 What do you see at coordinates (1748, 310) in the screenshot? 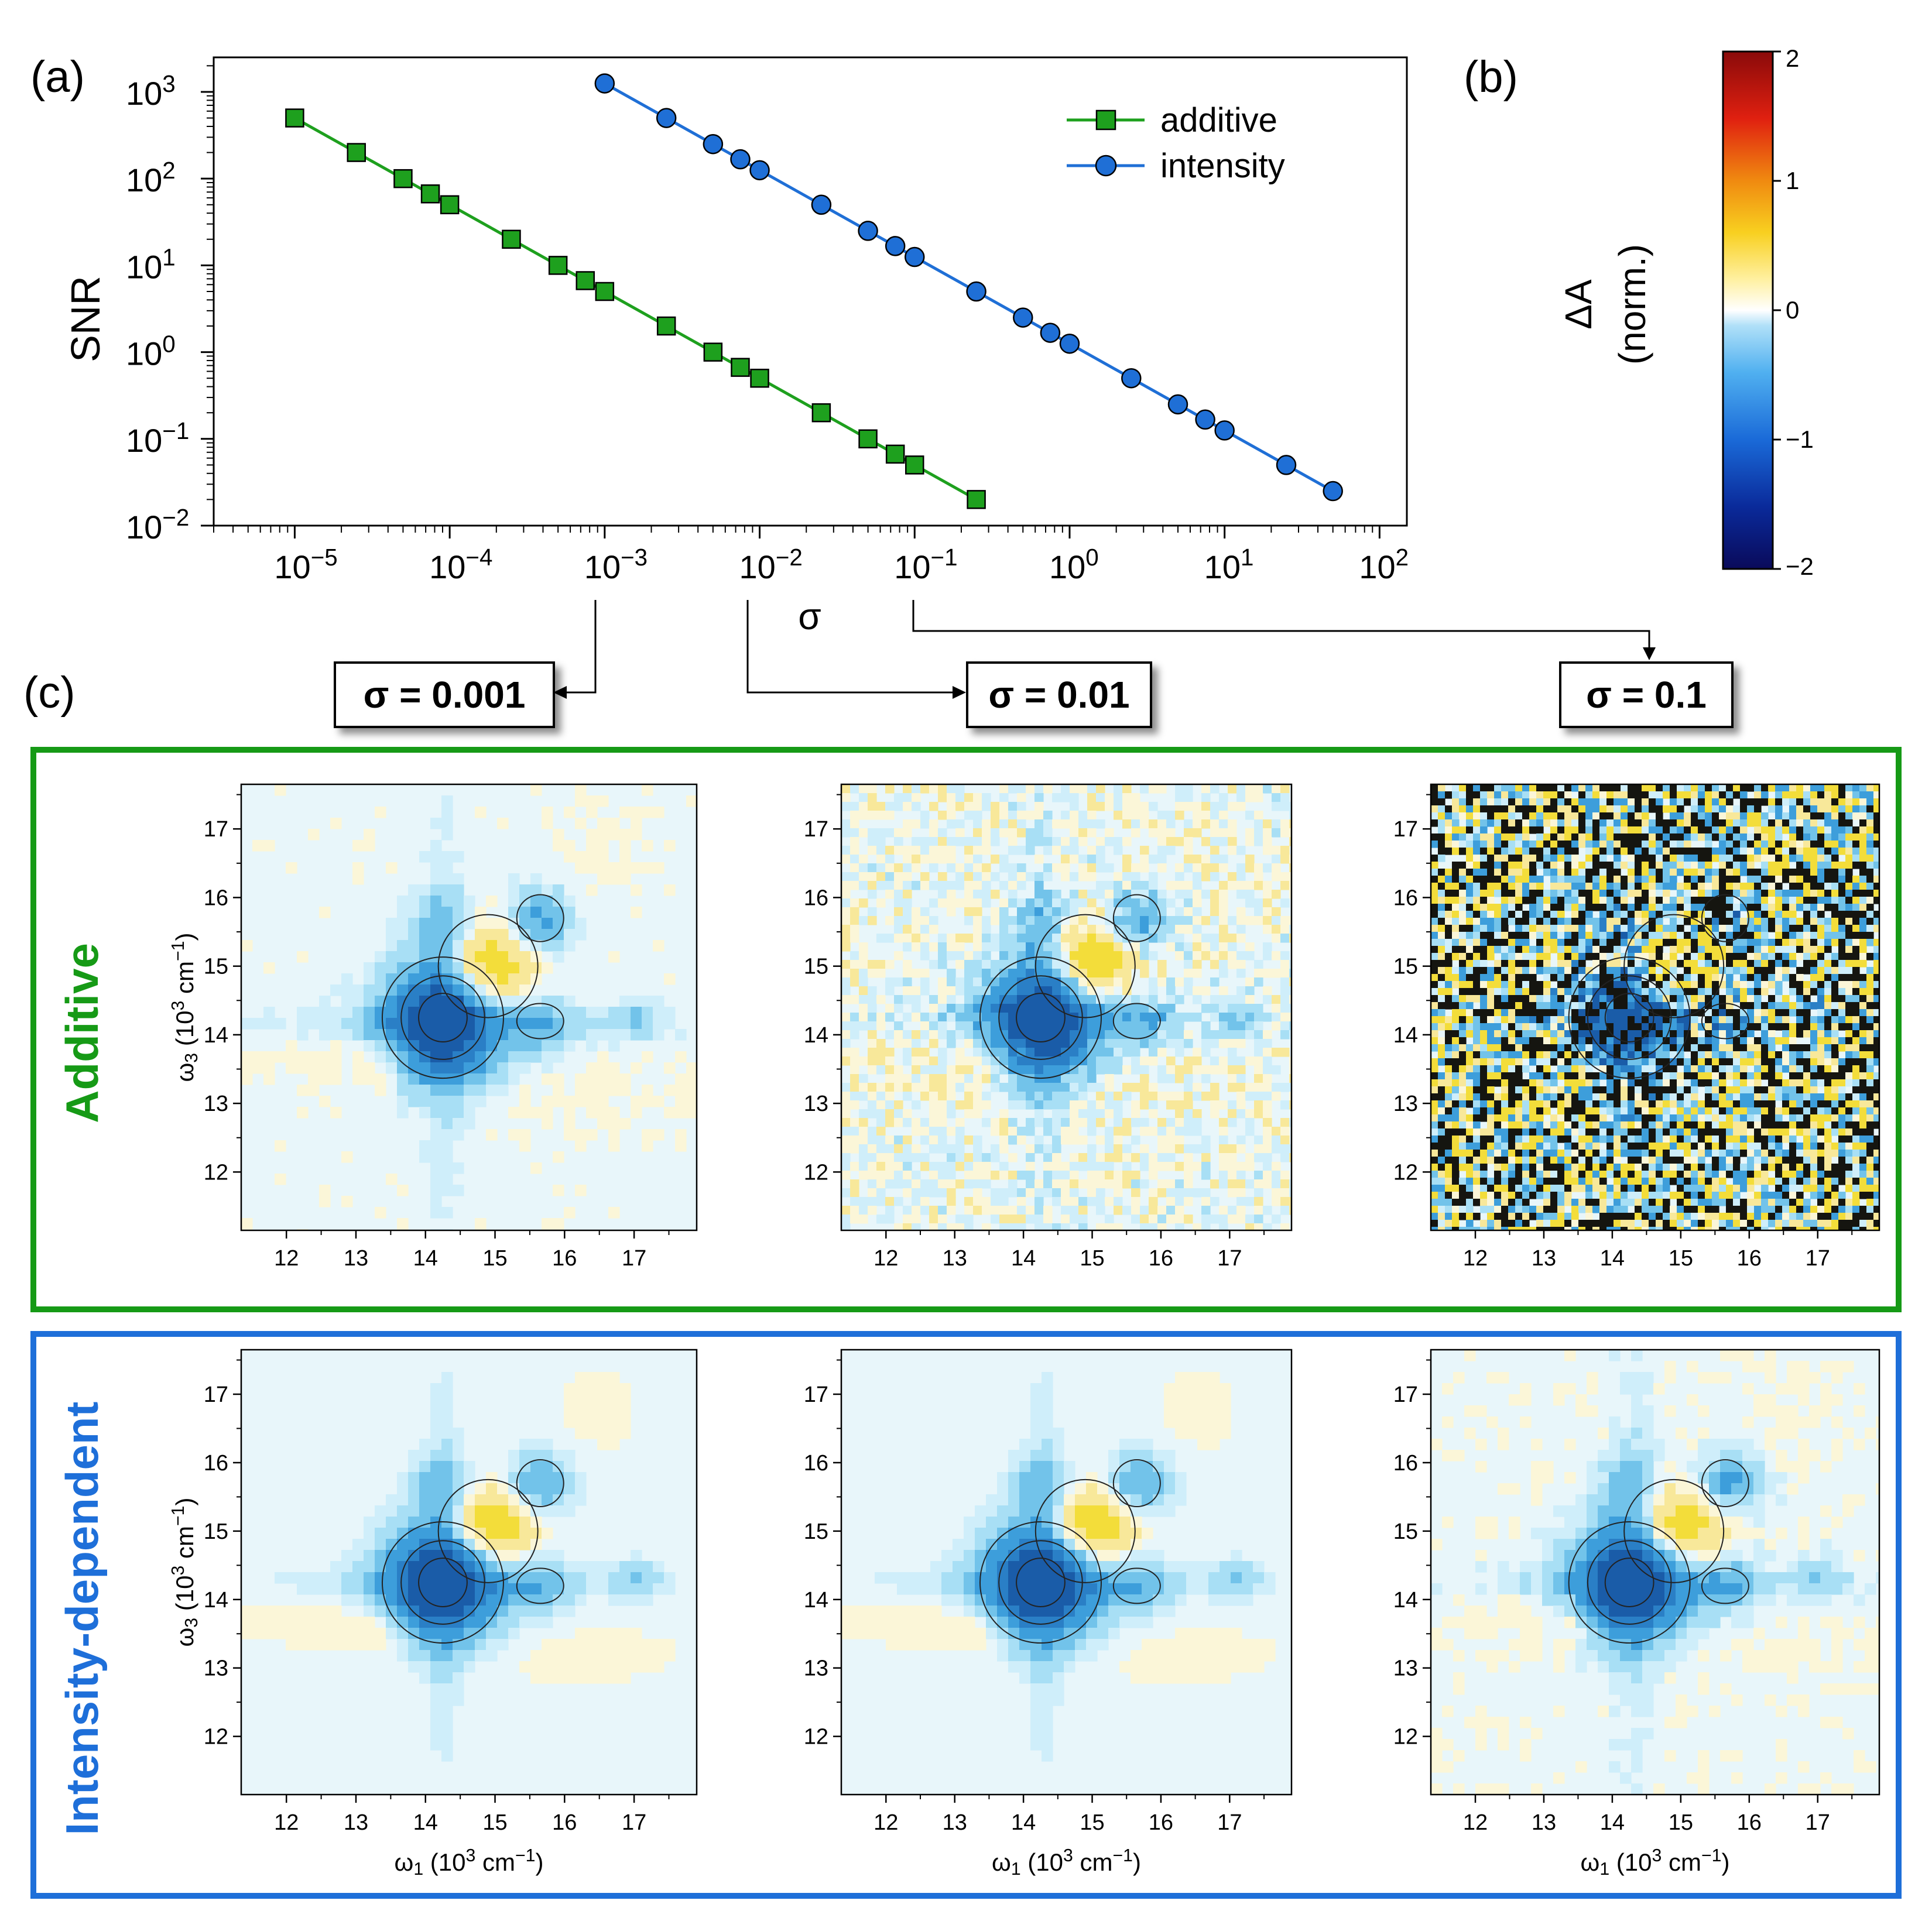
I see `colorbar-gradient` at bounding box center [1748, 310].